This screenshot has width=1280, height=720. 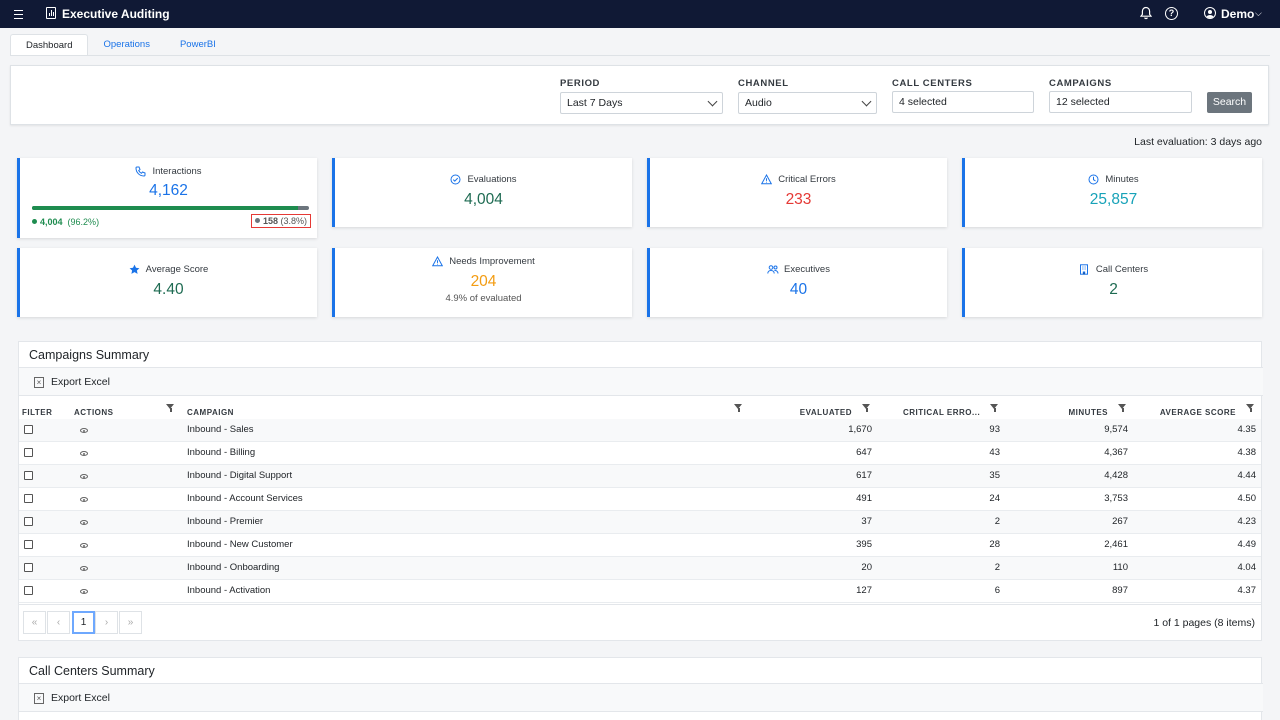 What do you see at coordinates (1122, 269) in the screenshot?
I see `kpi-label: Call Centers` at bounding box center [1122, 269].